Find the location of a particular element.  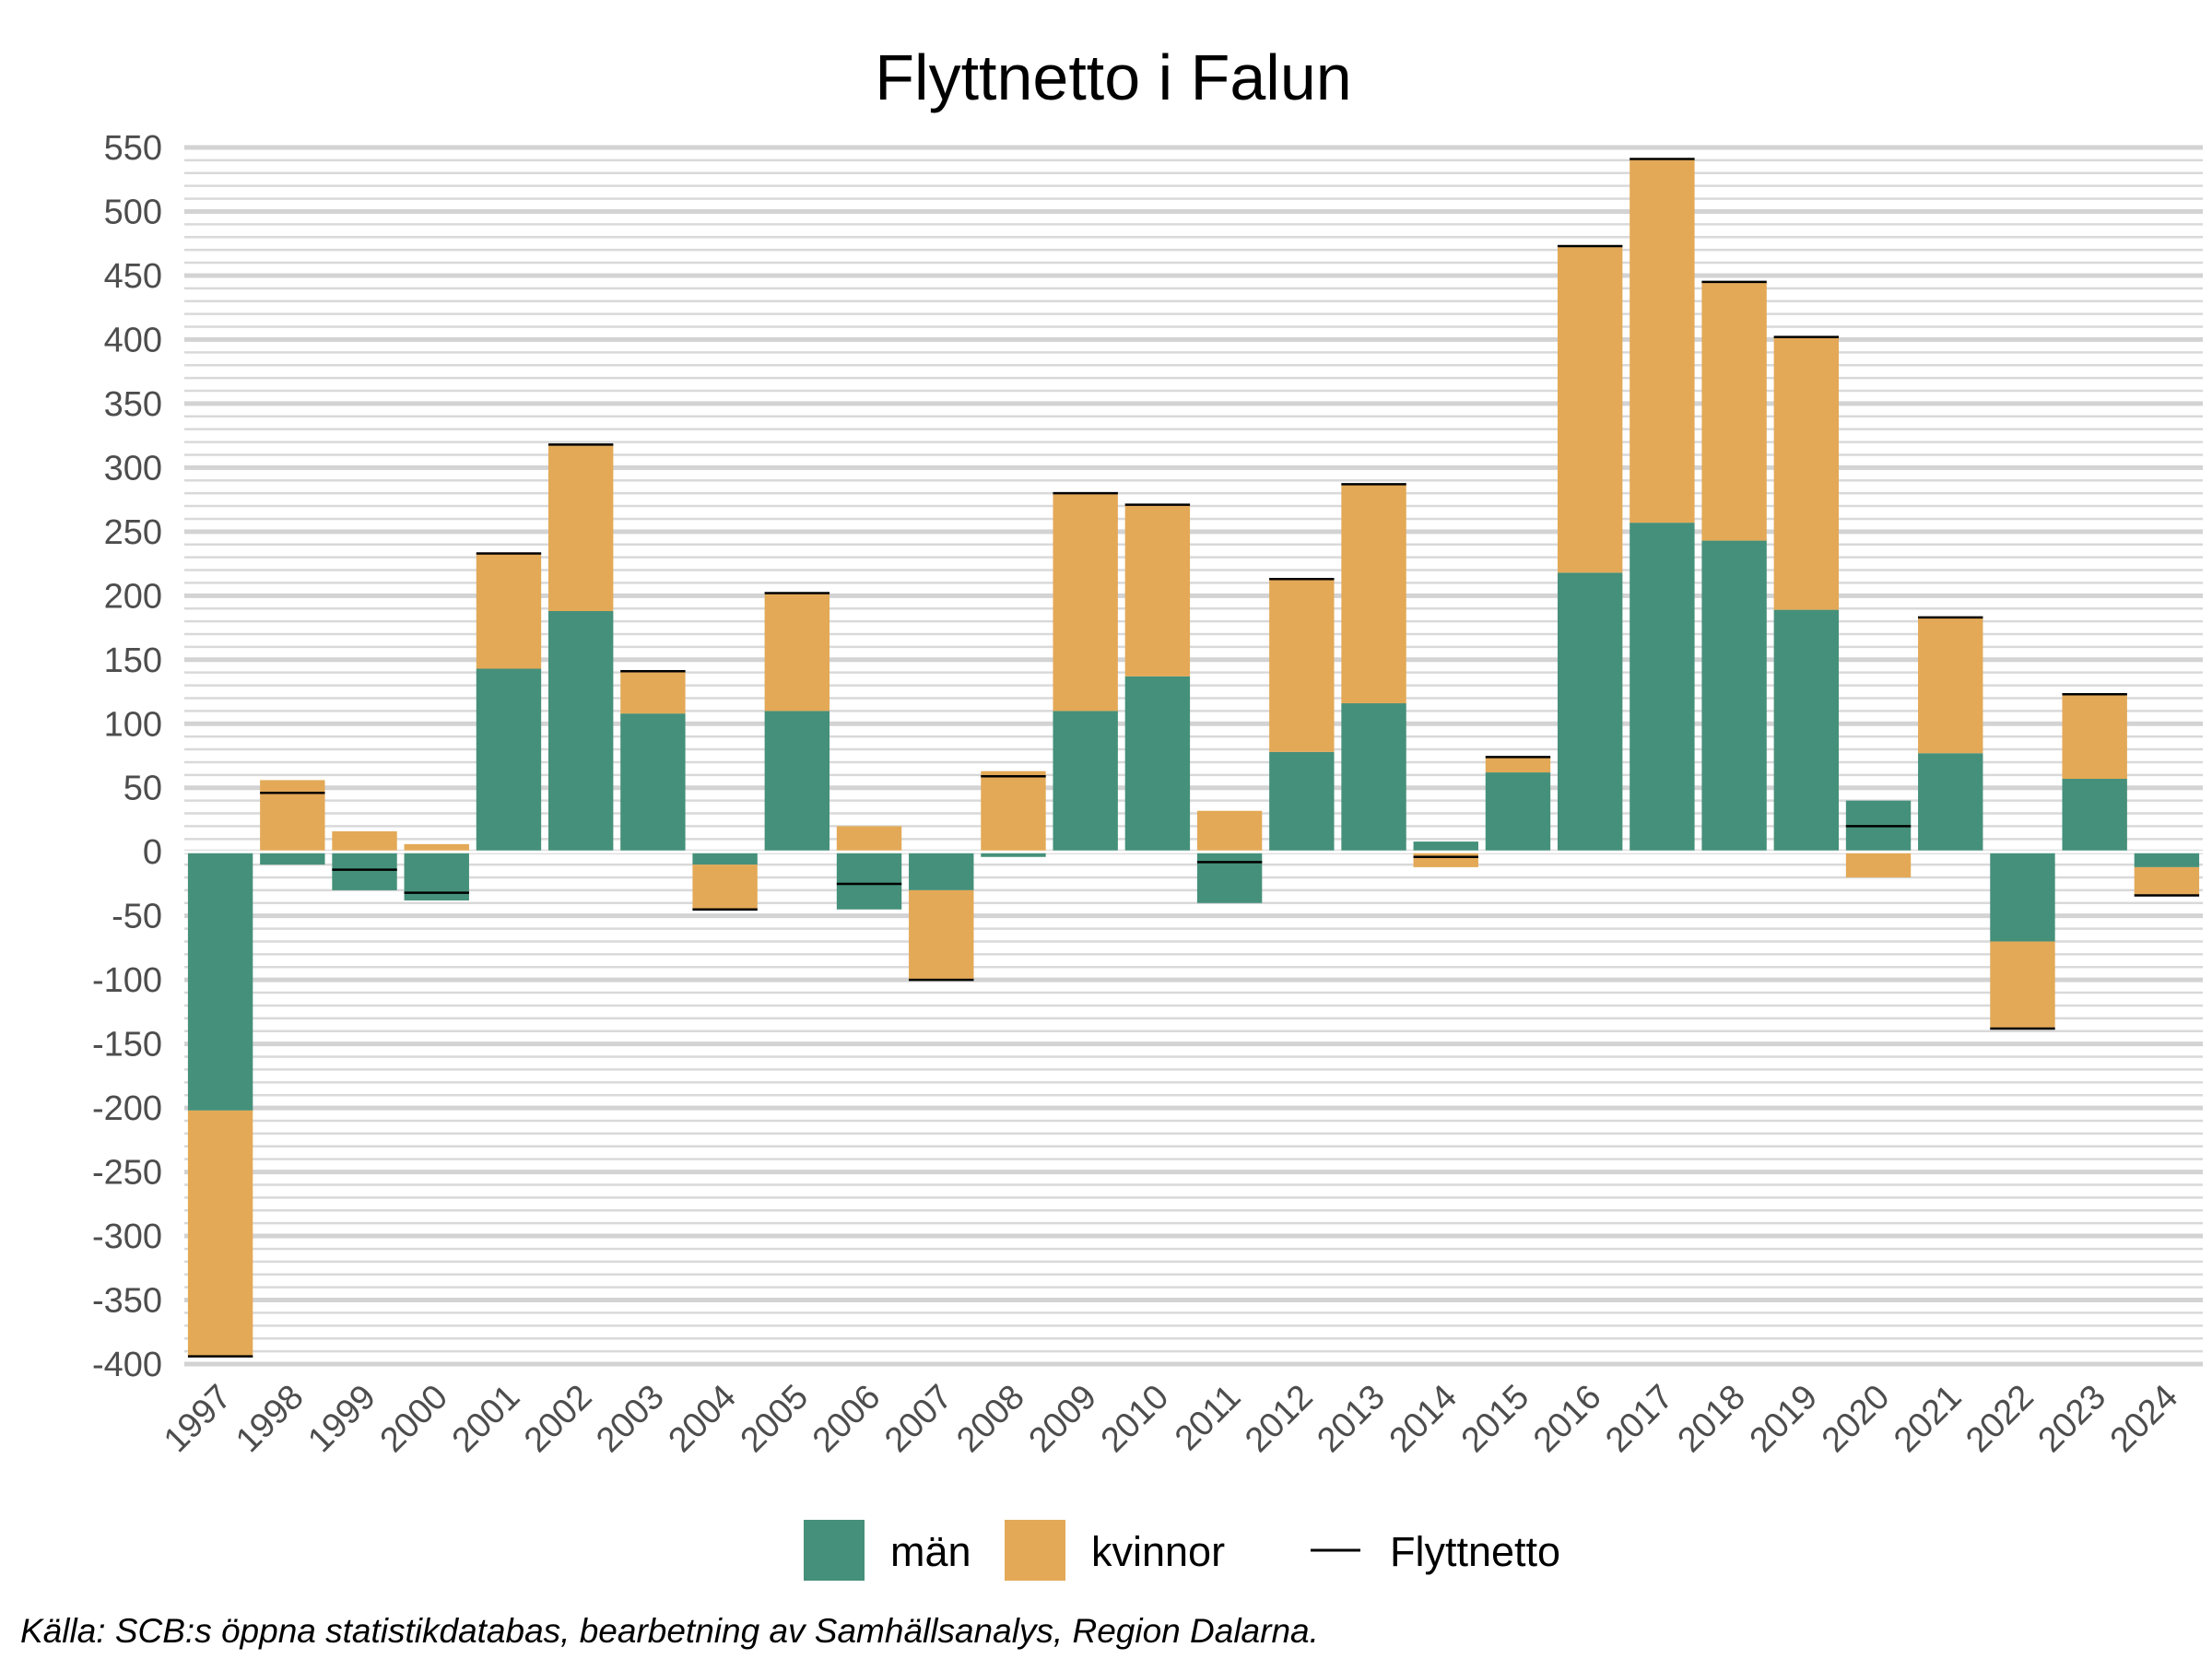

legend-label-flyttnetto: Flyttnetto is located at coordinates (1475, 1551).